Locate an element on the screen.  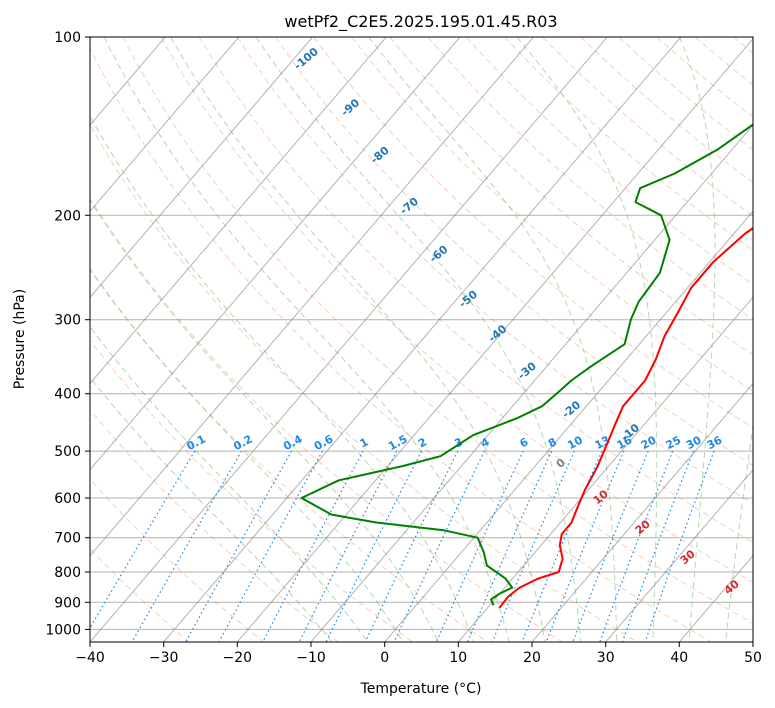
mixing-ratio-label: 13 is located at coordinates (603, 442).